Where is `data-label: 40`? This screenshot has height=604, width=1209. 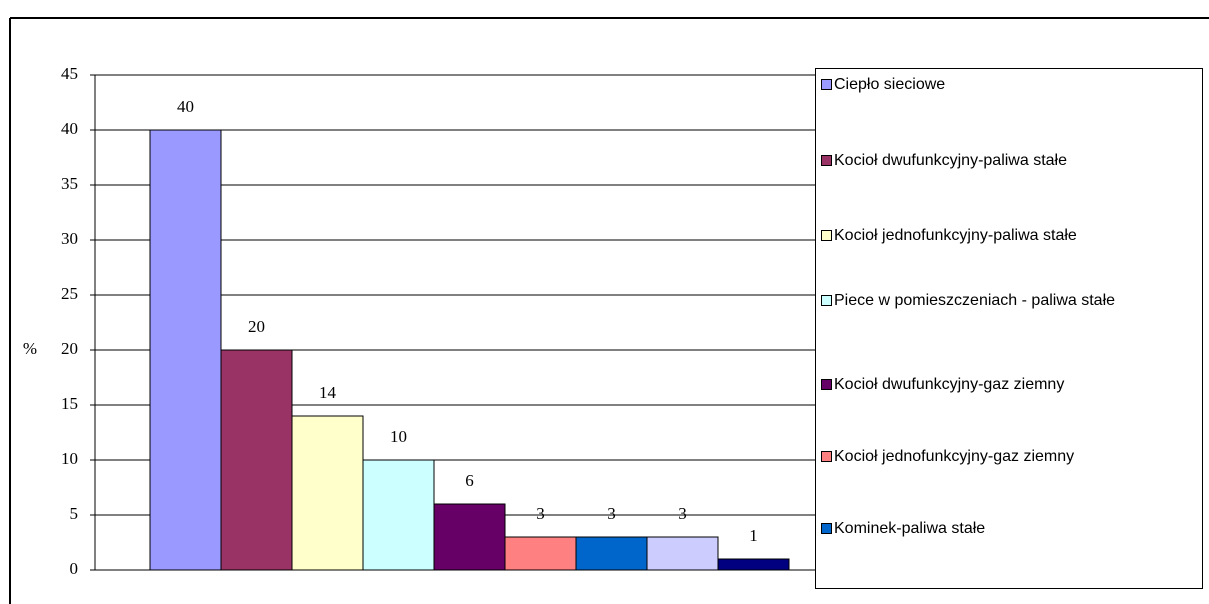
data-label: 40 is located at coordinates (185, 106).